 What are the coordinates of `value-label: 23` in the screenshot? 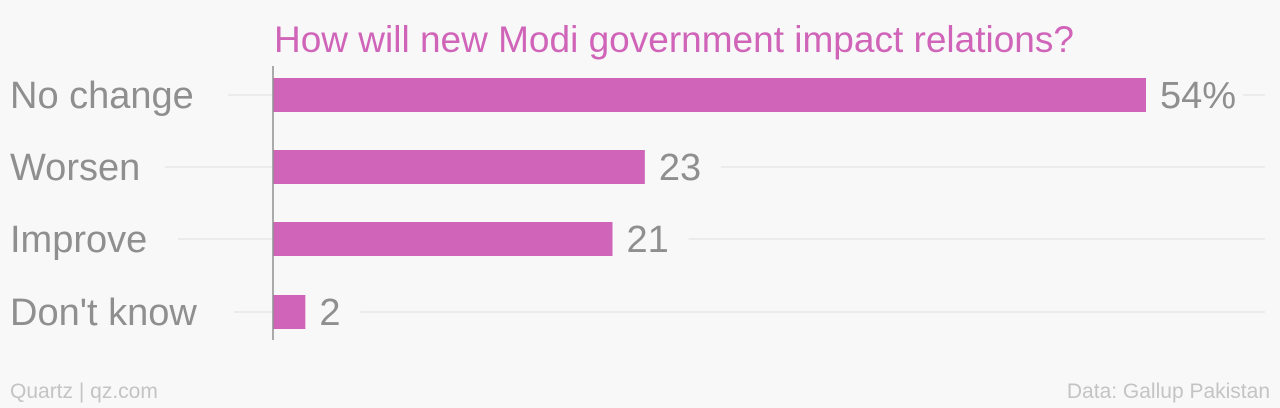 It's located at (680, 168).